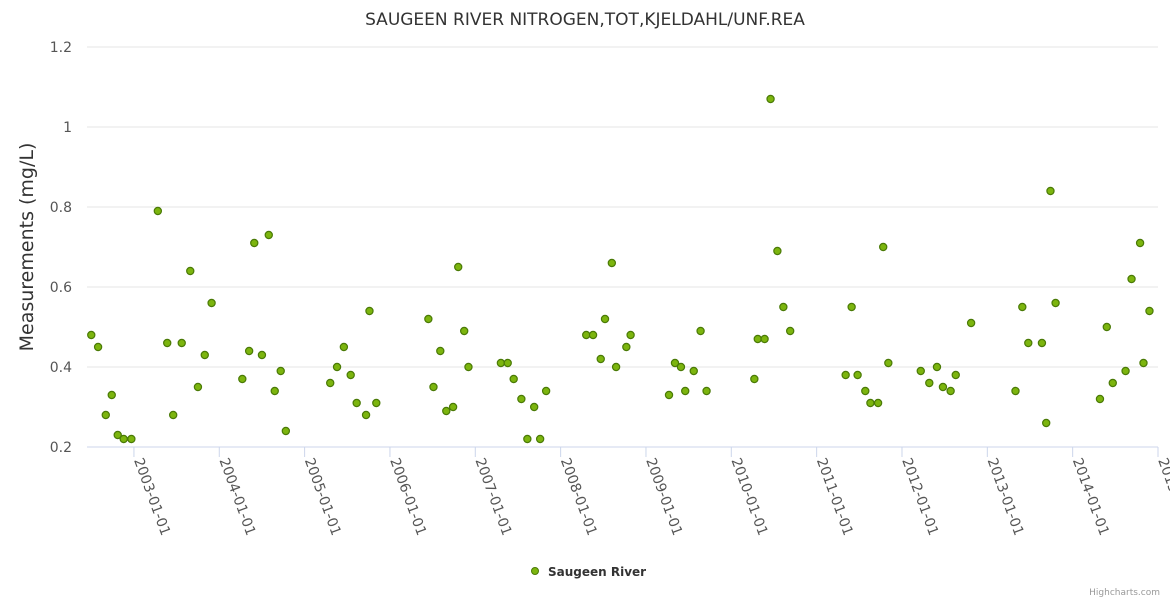 The image size is (1170, 600). I want to click on credits-link: Highcharts.com, so click(1124, 593).